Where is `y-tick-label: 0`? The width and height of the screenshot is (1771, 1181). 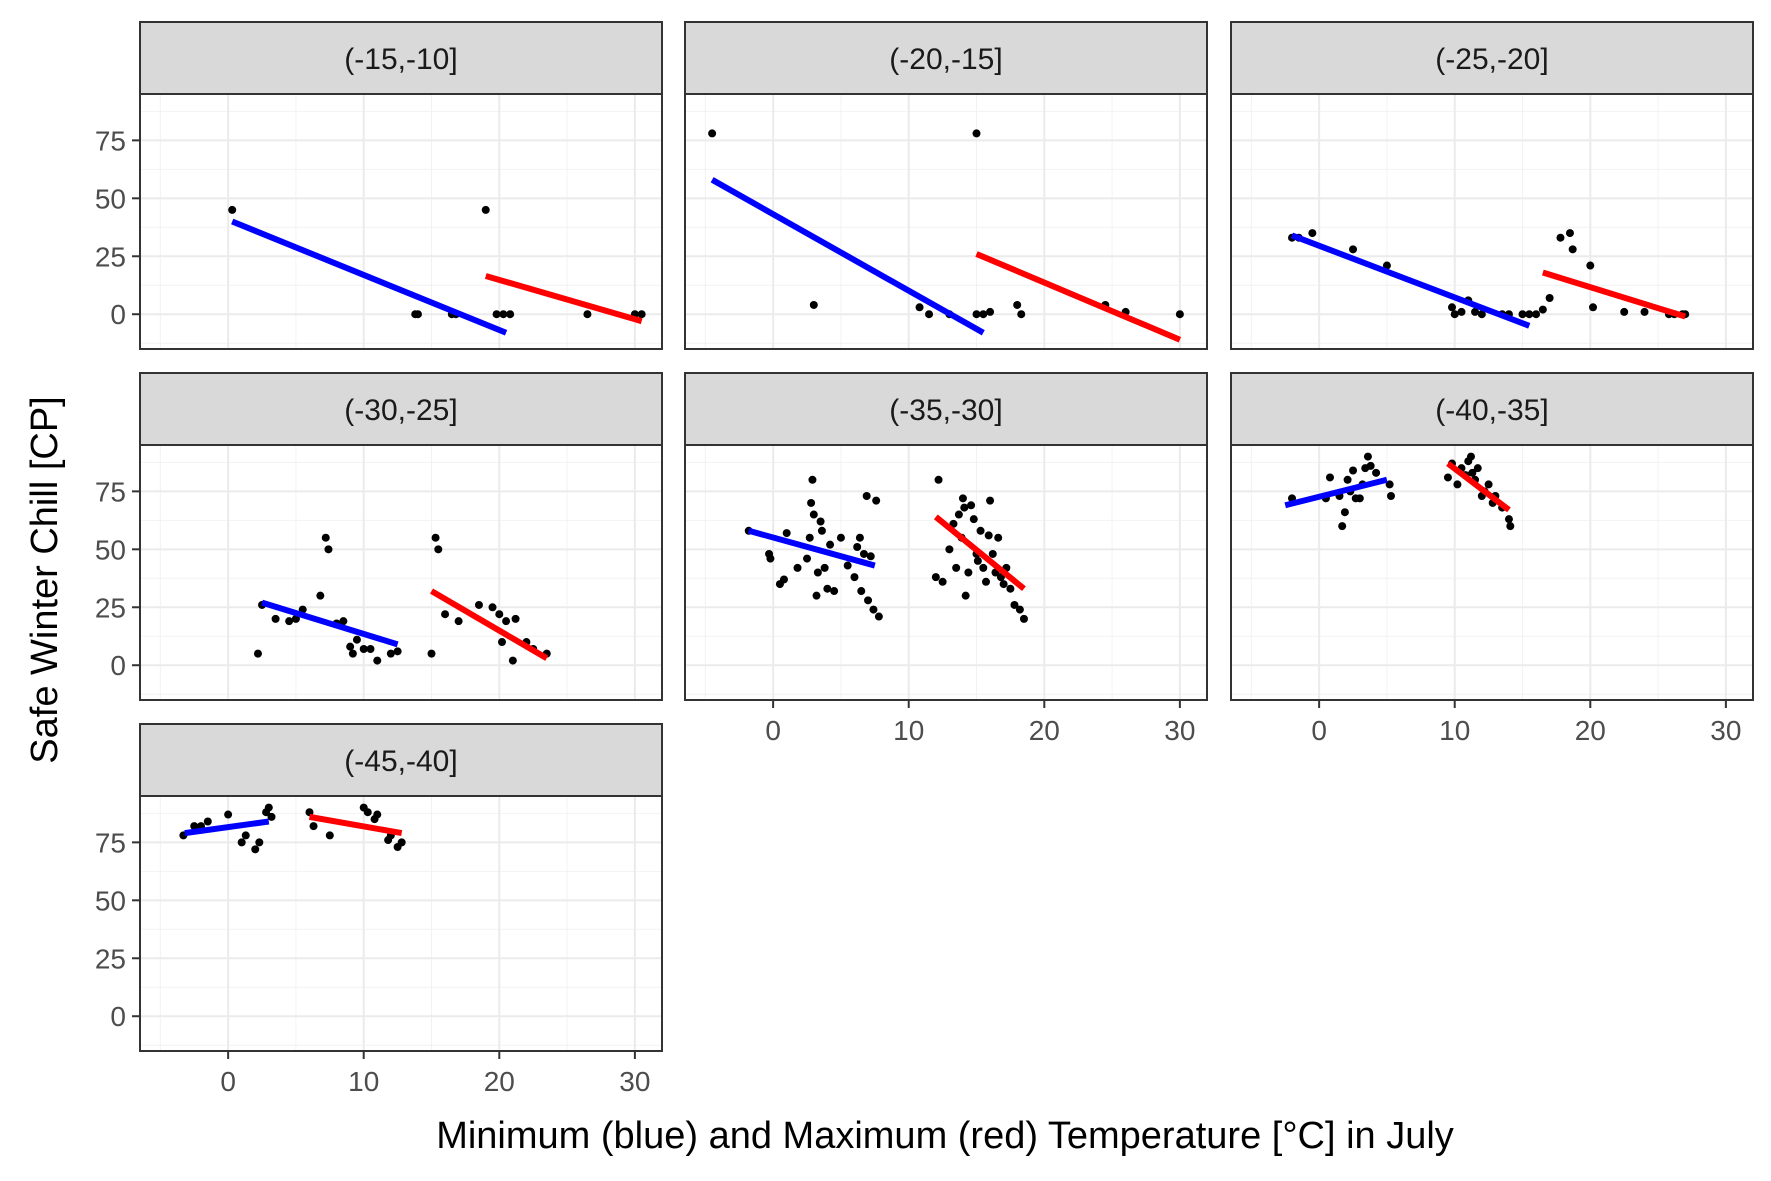 y-tick-label: 0 is located at coordinates (118, 665).